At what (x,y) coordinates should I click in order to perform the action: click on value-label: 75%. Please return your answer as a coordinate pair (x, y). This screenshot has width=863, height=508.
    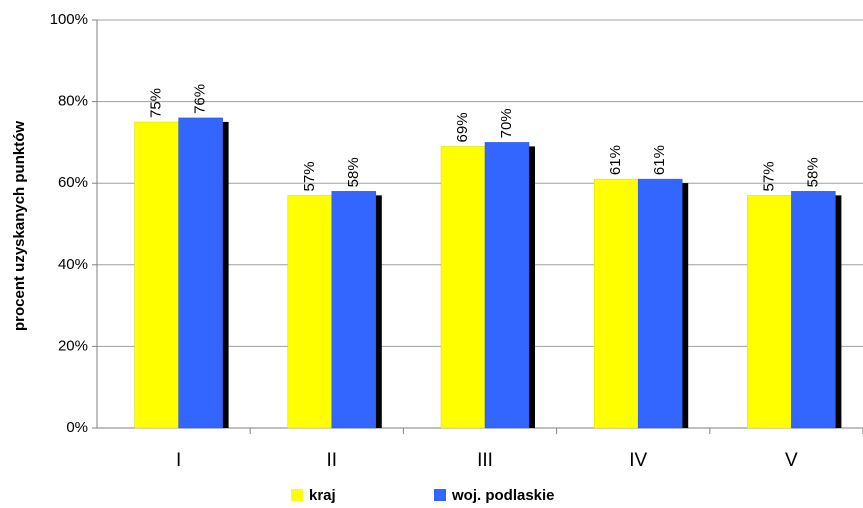
    Looking at the image, I should click on (156, 103).